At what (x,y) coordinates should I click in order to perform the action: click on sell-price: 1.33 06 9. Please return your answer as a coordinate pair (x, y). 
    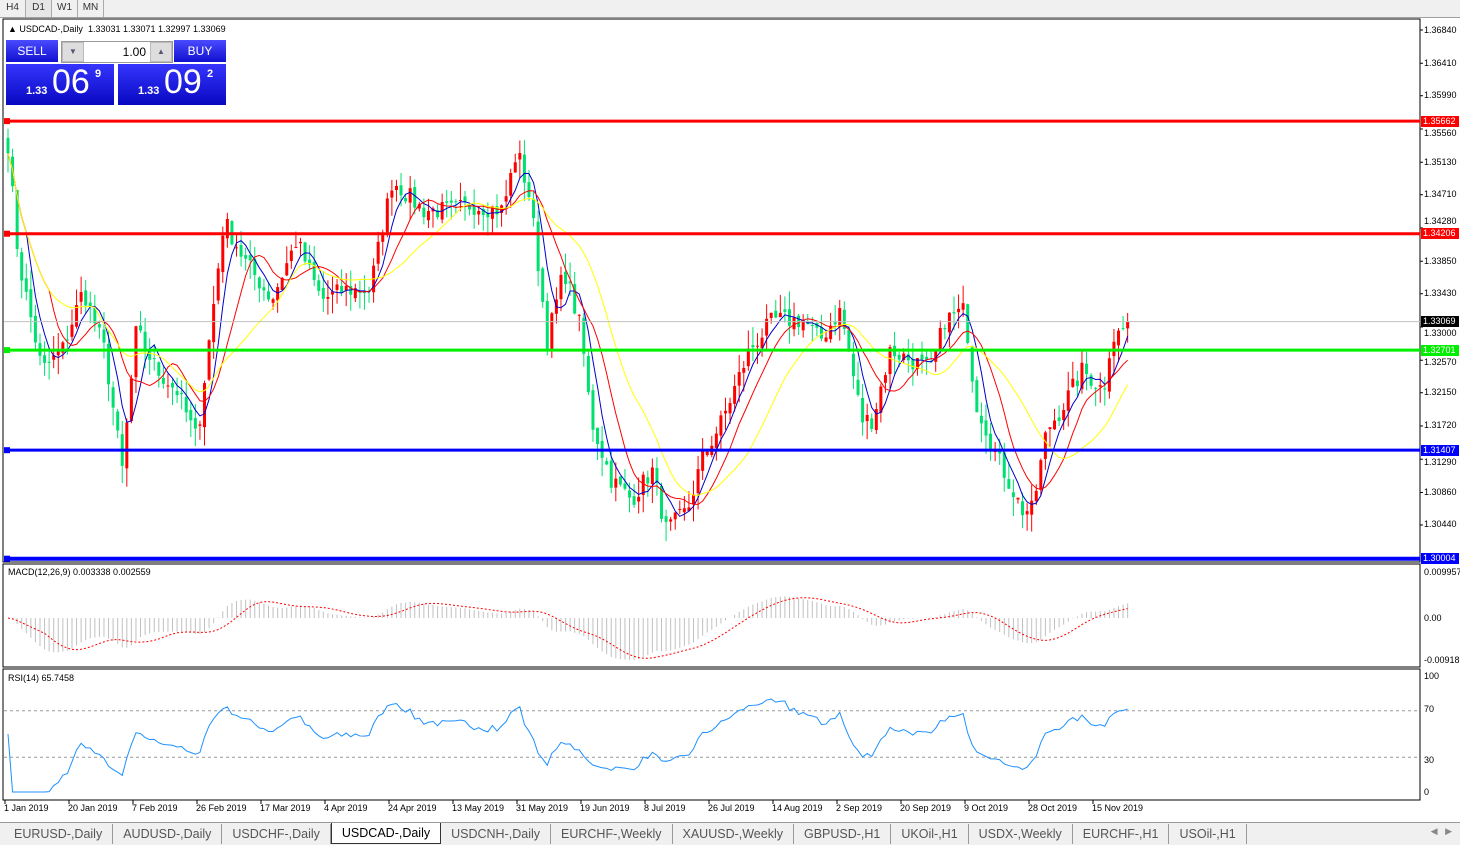
    Looking at the image, I should click on (60, 84).